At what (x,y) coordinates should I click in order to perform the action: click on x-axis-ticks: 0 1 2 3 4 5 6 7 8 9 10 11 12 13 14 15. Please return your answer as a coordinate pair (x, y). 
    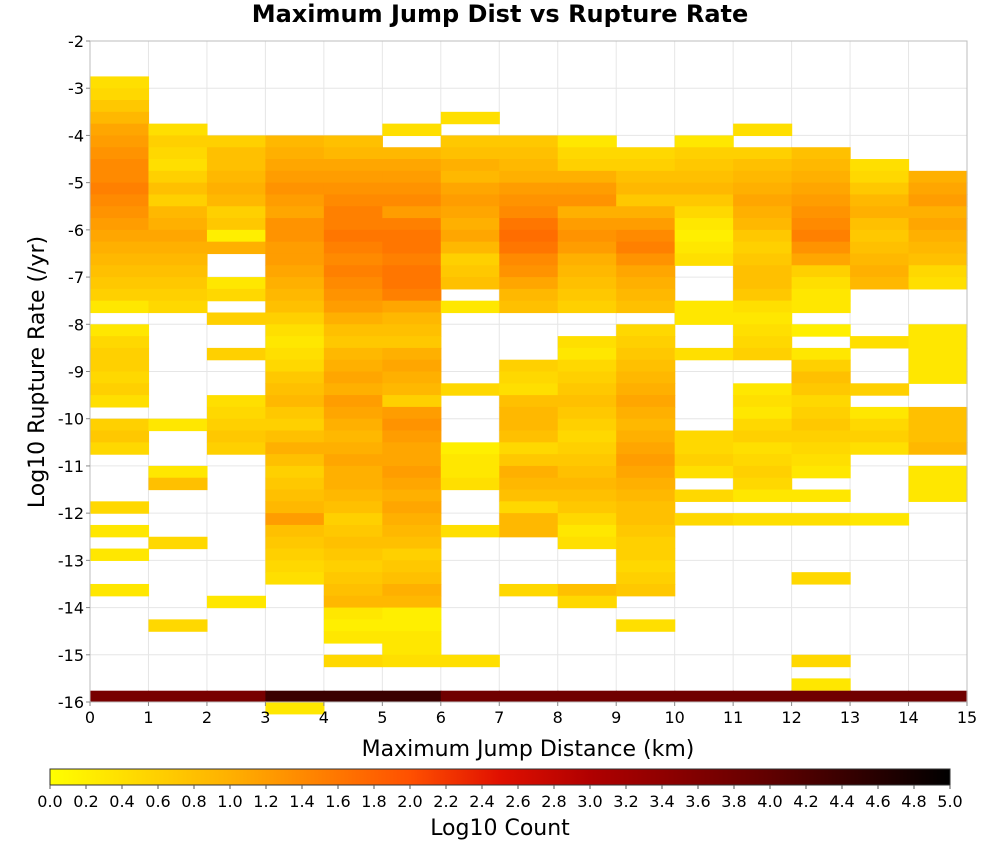
    Looking at the image, I should click on (531, 714).